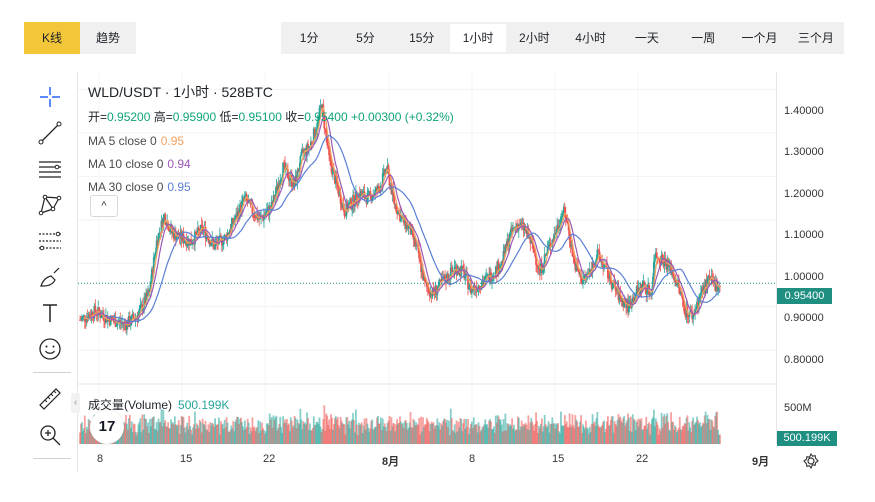 This screenshot has height=502, width=875. I want to click on interval-1w: 一周, so click(703, 38).